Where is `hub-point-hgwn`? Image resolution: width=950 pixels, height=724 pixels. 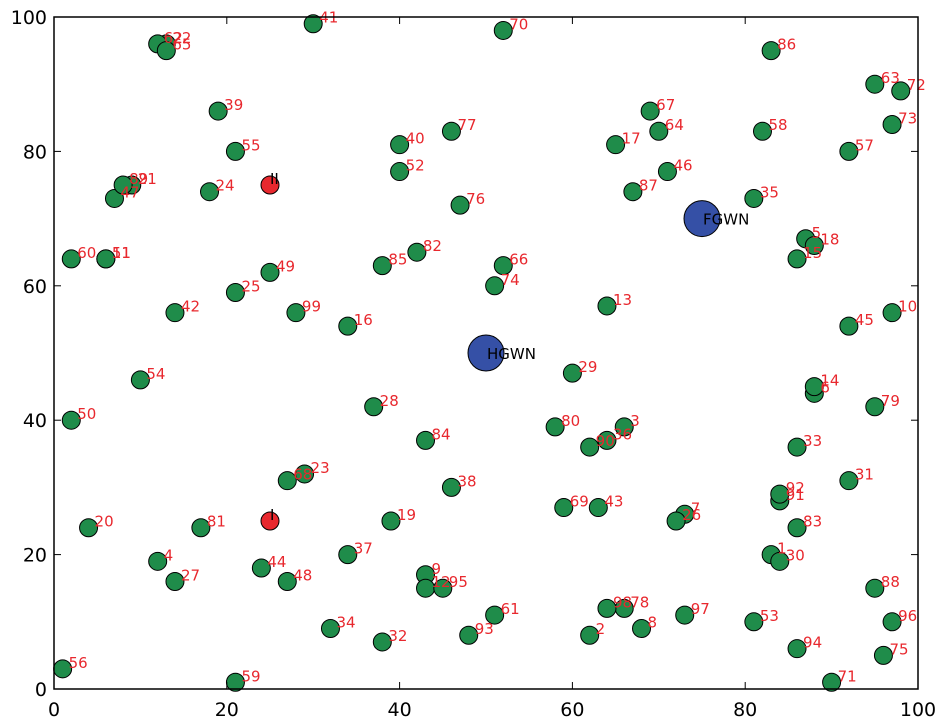
hub-point-hgwn is located at coordinates (486, 353).